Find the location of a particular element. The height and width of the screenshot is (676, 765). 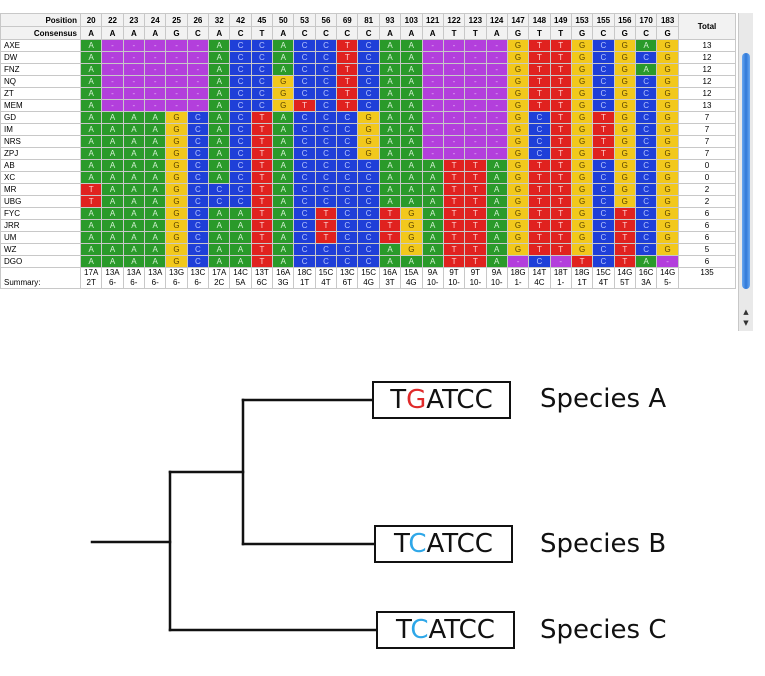

vertical-scrollbar: ▲ ▼ is located at coordinates (745, 172).